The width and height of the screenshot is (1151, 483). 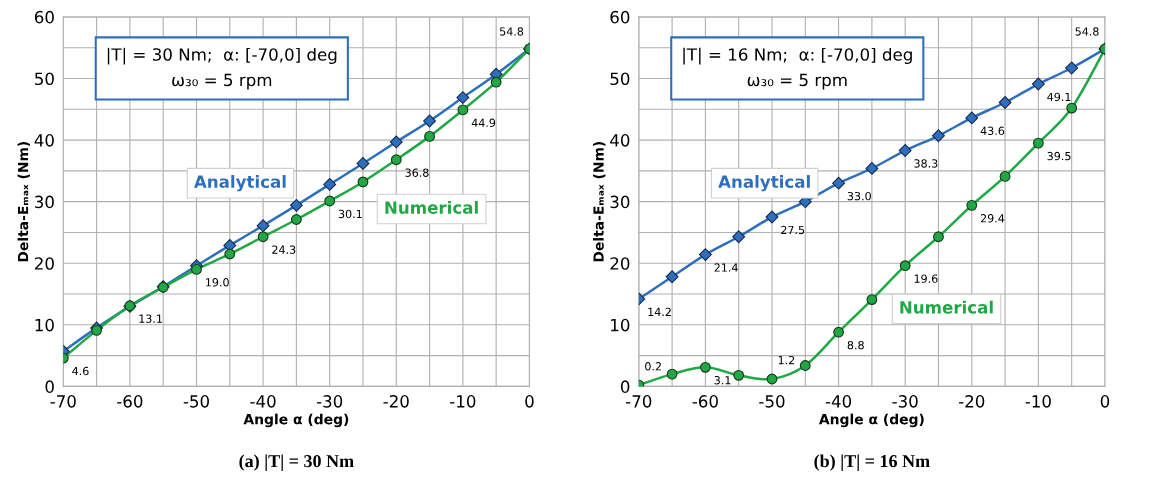 What do you see at coordinates (659, 311) in the screenshot?
I see `data-label: 14.2` at bounding box center [659, 311].